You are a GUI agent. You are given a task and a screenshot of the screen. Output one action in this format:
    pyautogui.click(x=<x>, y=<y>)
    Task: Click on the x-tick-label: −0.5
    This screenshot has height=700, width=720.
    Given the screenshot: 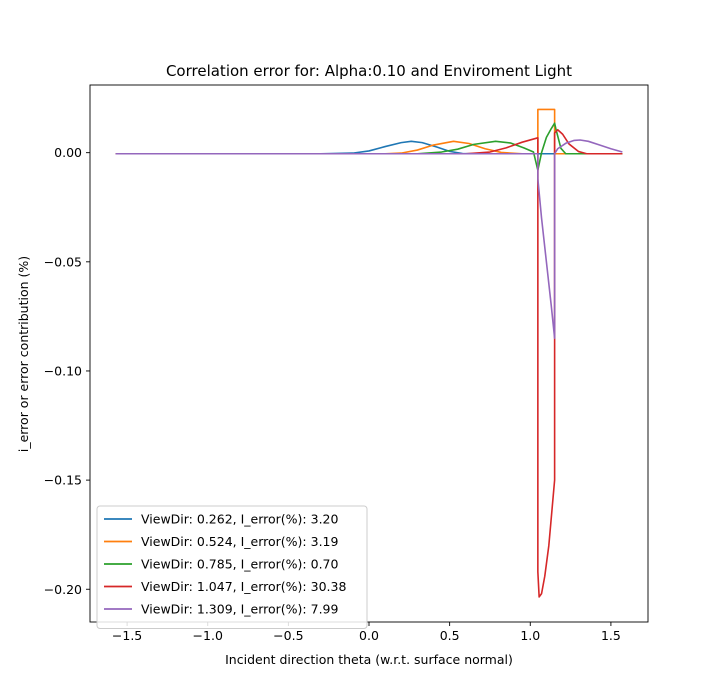 What is the action you would take?
    pyautogui.click(x=288, y=635)
    